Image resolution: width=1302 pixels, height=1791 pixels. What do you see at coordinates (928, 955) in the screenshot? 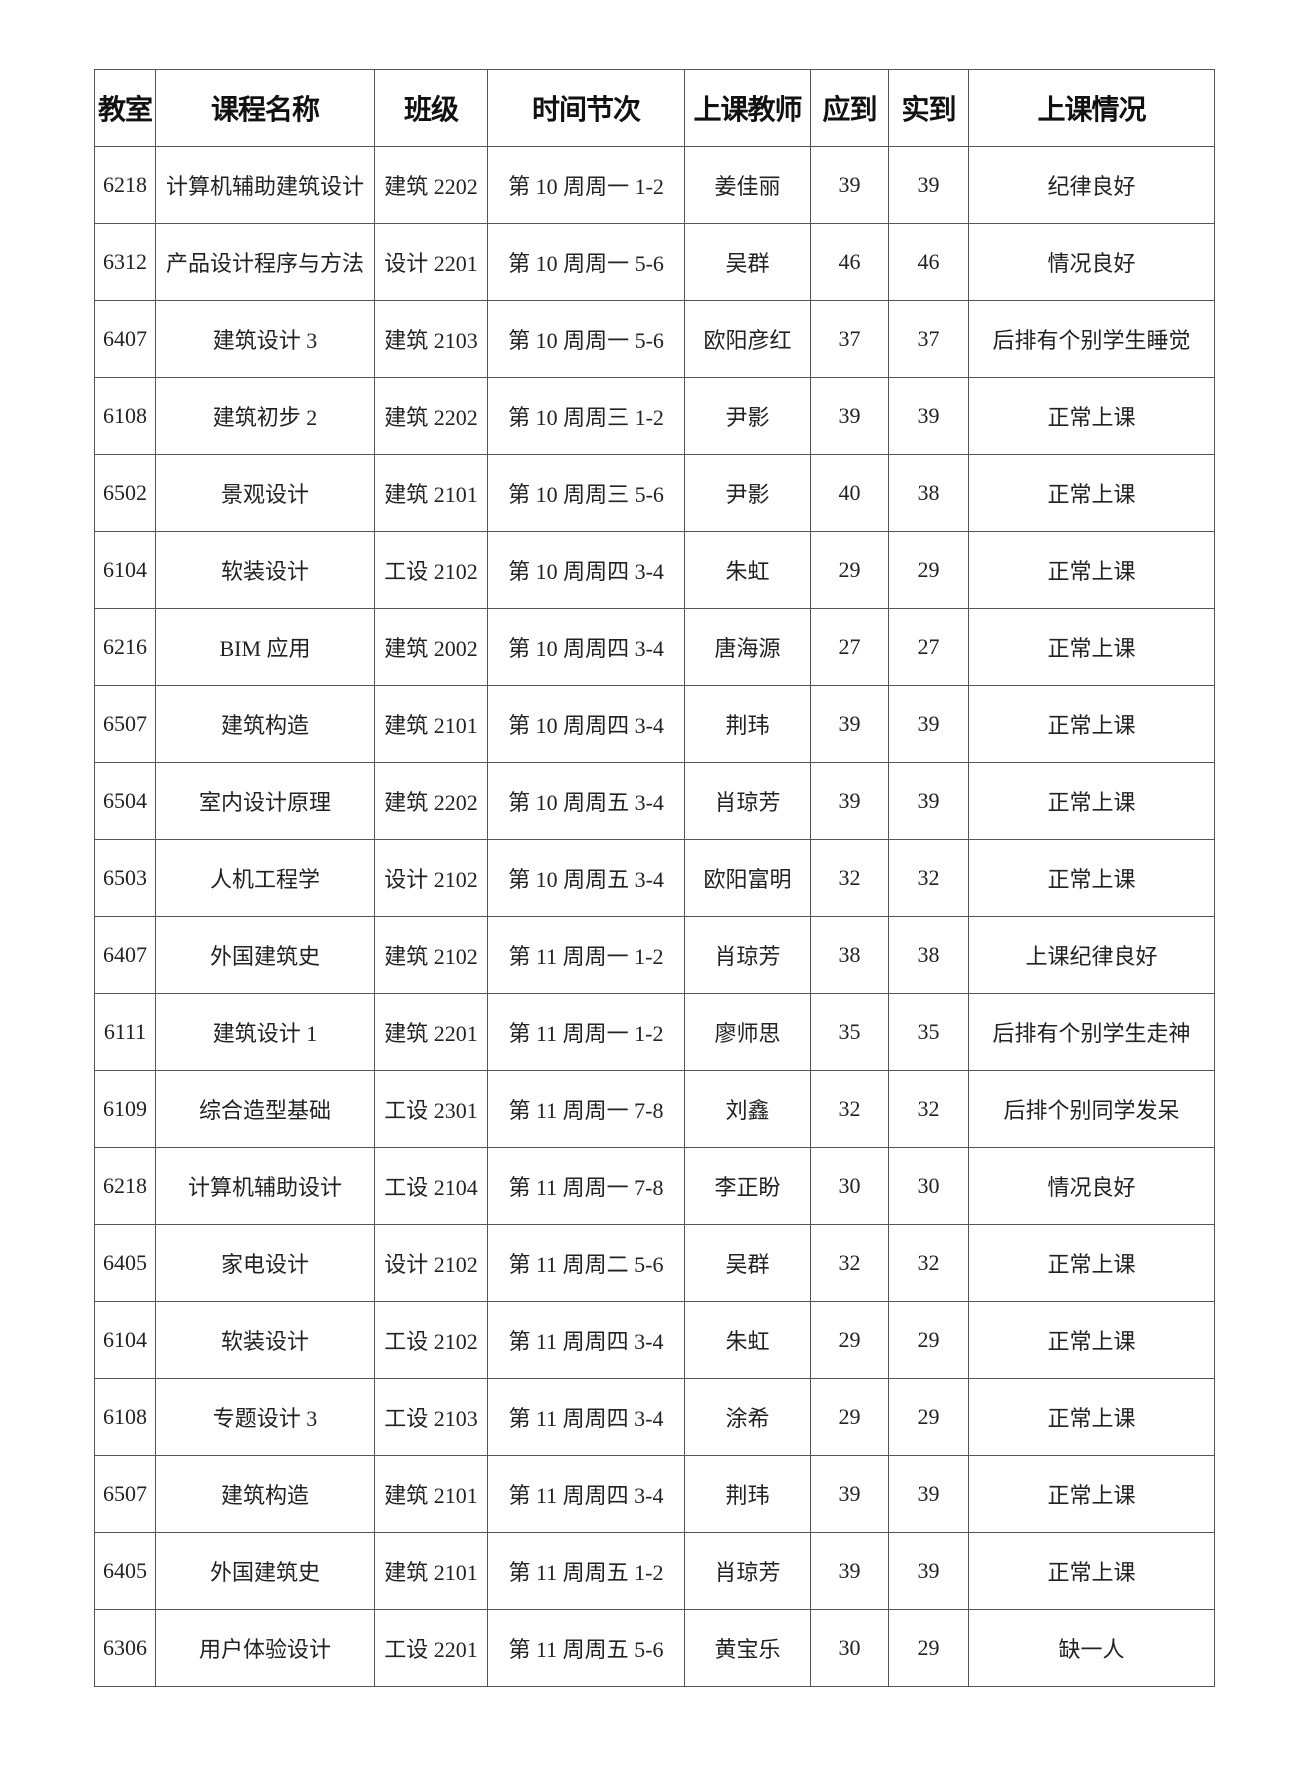
I see `cell-present: 38` at bounding box center [928, 955].